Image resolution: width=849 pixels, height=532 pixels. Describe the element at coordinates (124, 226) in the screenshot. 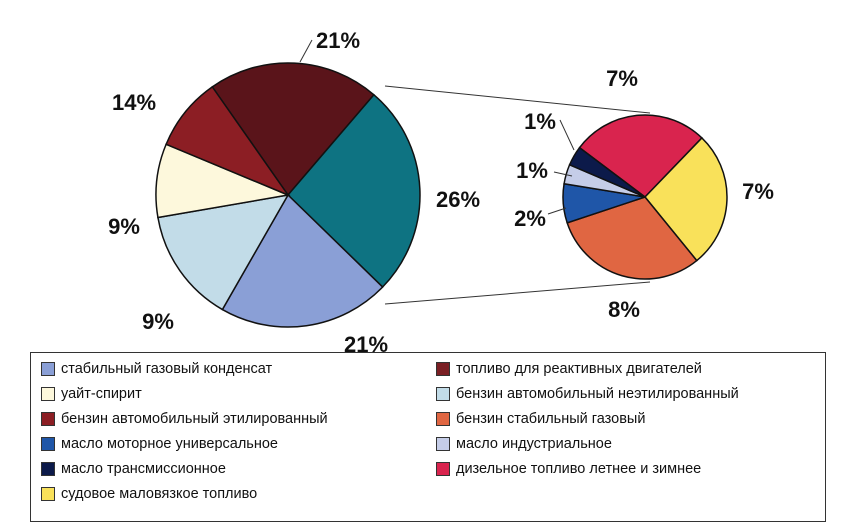

I see `main-label-white: 9%` at that location.